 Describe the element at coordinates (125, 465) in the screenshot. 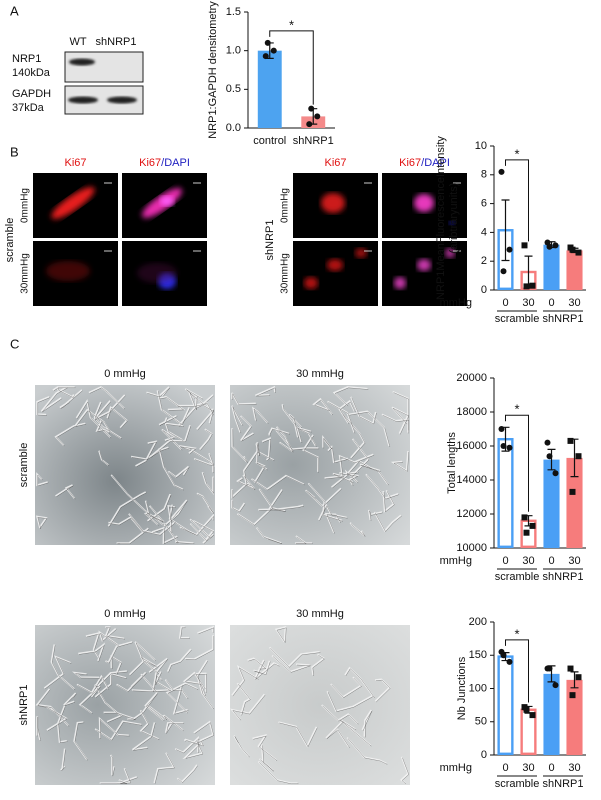

I see `micrograph` at that location.